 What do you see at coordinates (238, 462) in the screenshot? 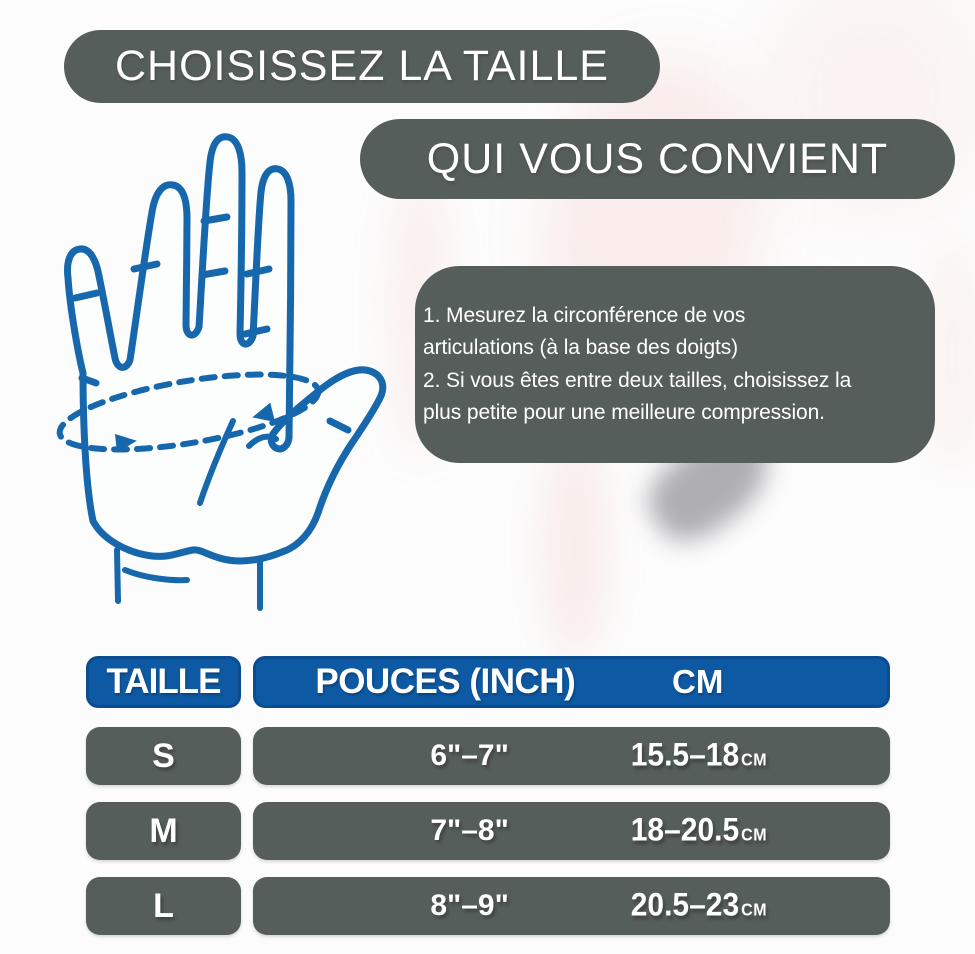
I see `palm-crease-lines` at bounding box center [238, 462].